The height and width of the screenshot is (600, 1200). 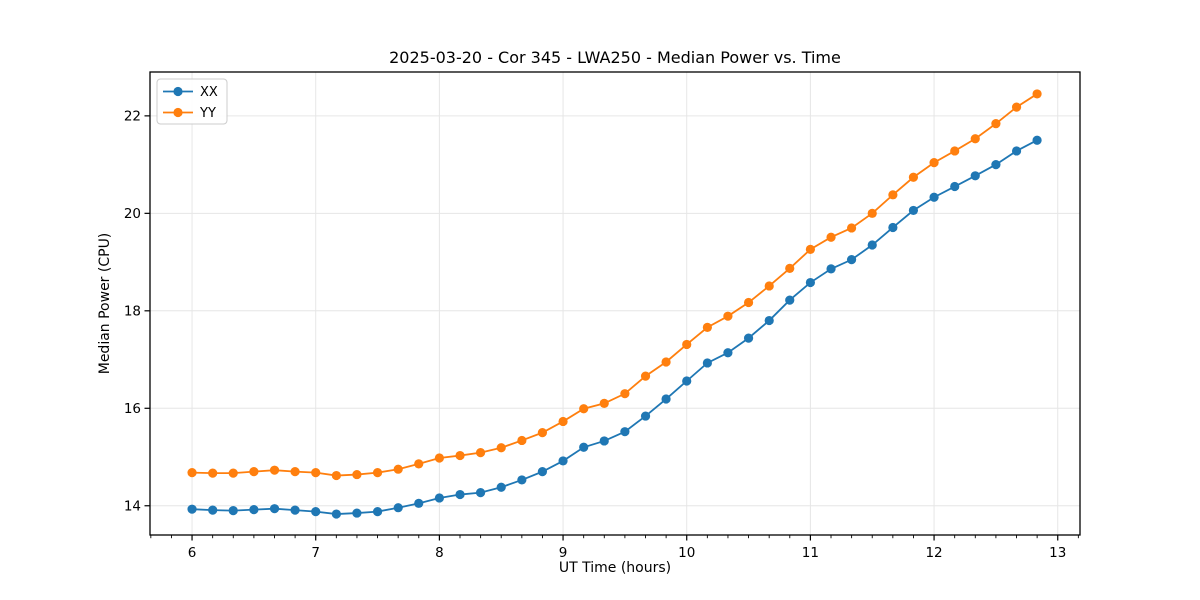 I want to click on y-axis-label: Median Power (CPU), so click(x=105, y=304).